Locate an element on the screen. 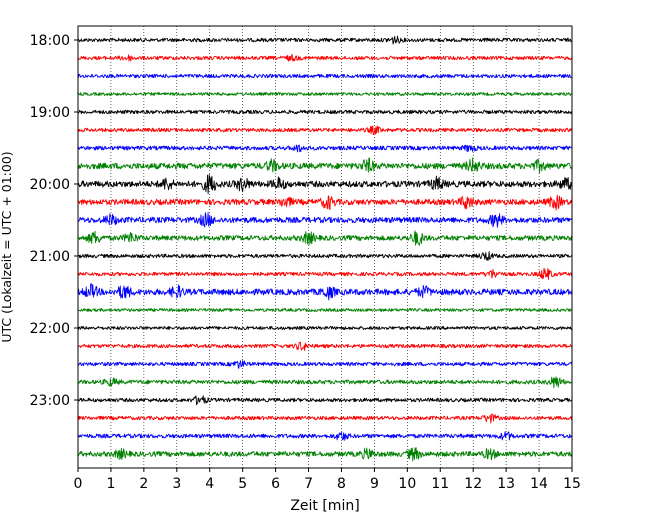  x-tick-label: 8 is located at coordinates (341, 484).